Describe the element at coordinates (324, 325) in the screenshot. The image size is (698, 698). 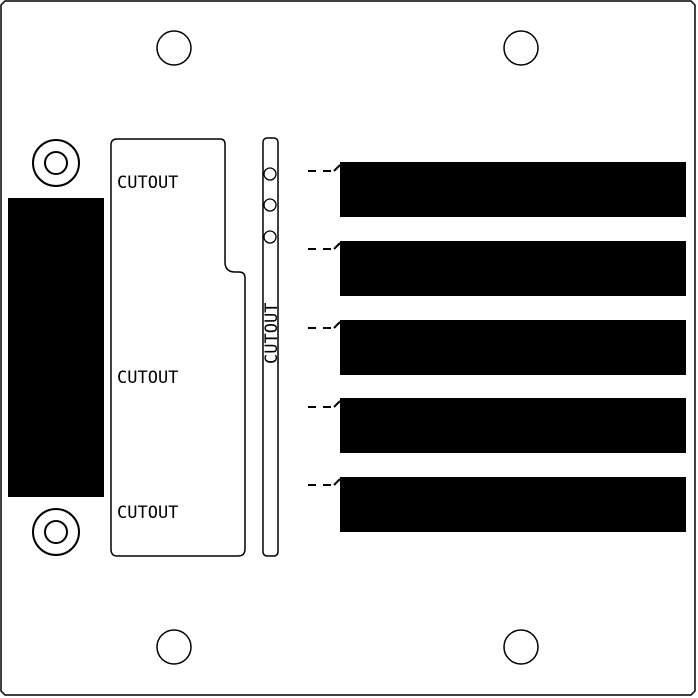
I see `dash-marks` at that location.